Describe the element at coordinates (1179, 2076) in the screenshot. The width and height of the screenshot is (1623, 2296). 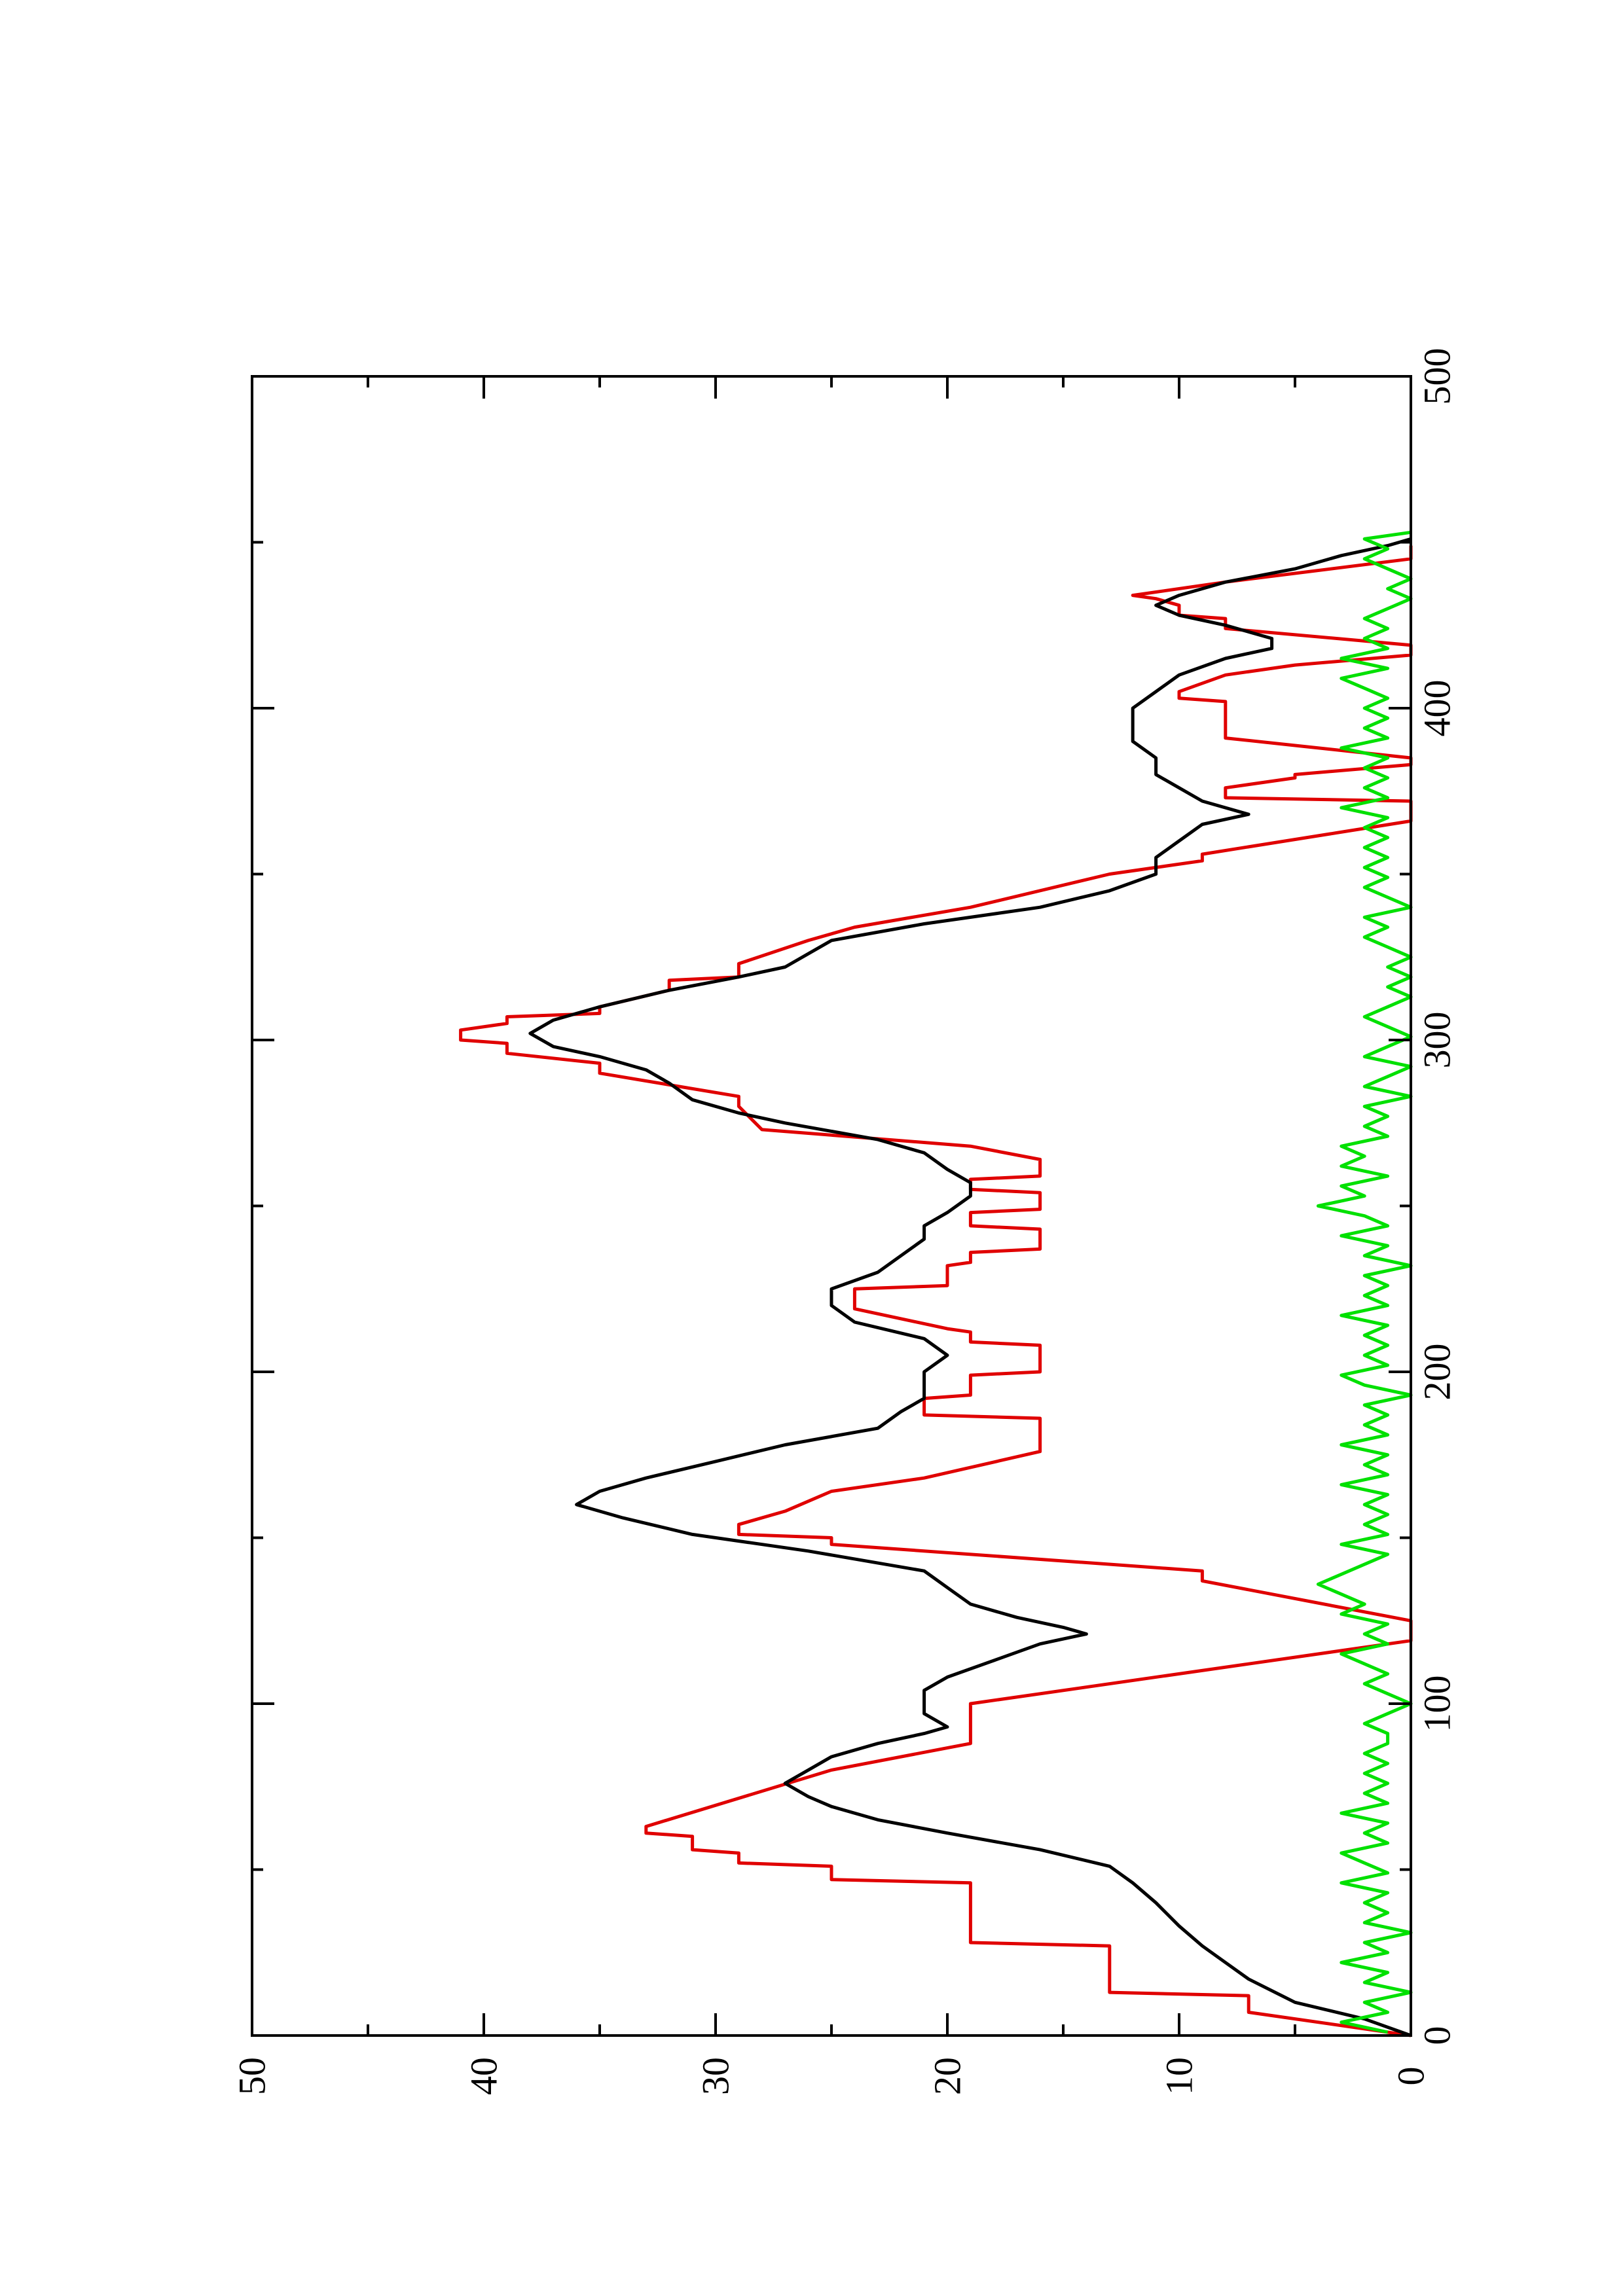
I see `y-tick-label-10: 10` at that location.